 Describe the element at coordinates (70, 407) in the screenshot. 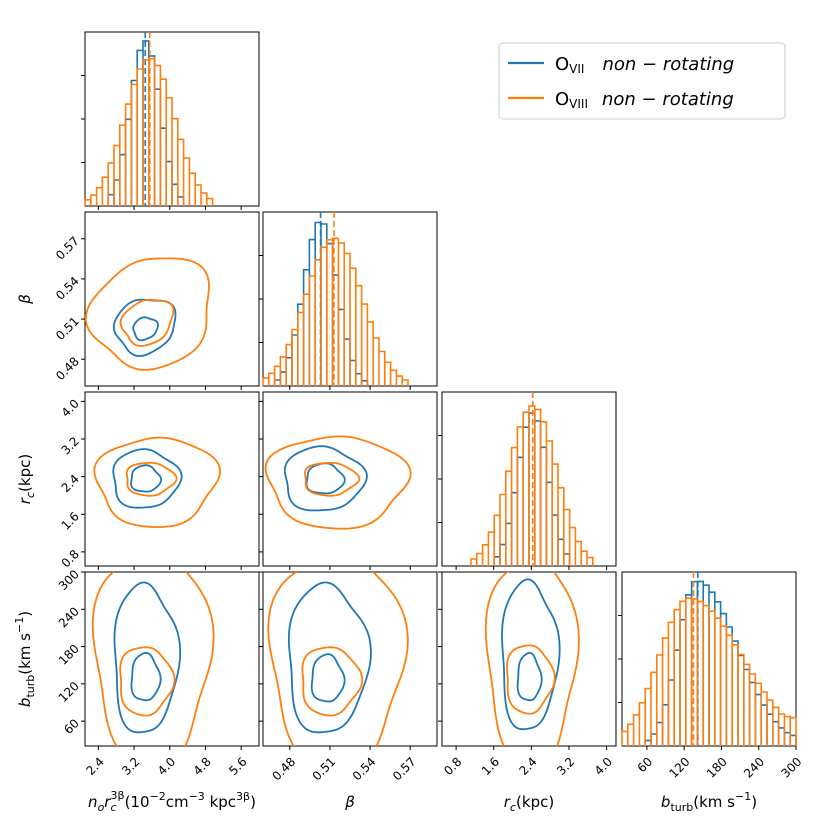

I see `y-tick-label-rc-4: 4.0` at that location.